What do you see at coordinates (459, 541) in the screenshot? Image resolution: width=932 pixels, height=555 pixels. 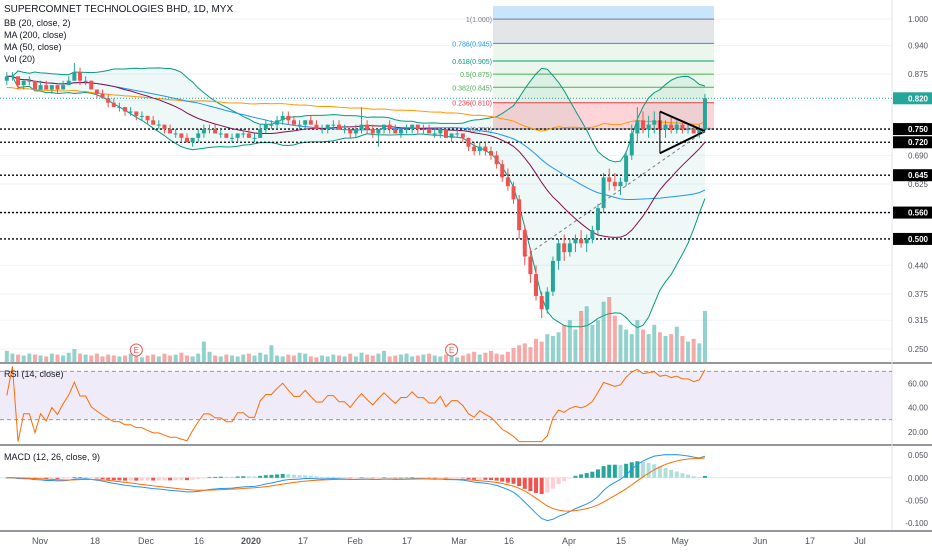 I see `time-tick-8: Mar` at bounding box center [459, 541].